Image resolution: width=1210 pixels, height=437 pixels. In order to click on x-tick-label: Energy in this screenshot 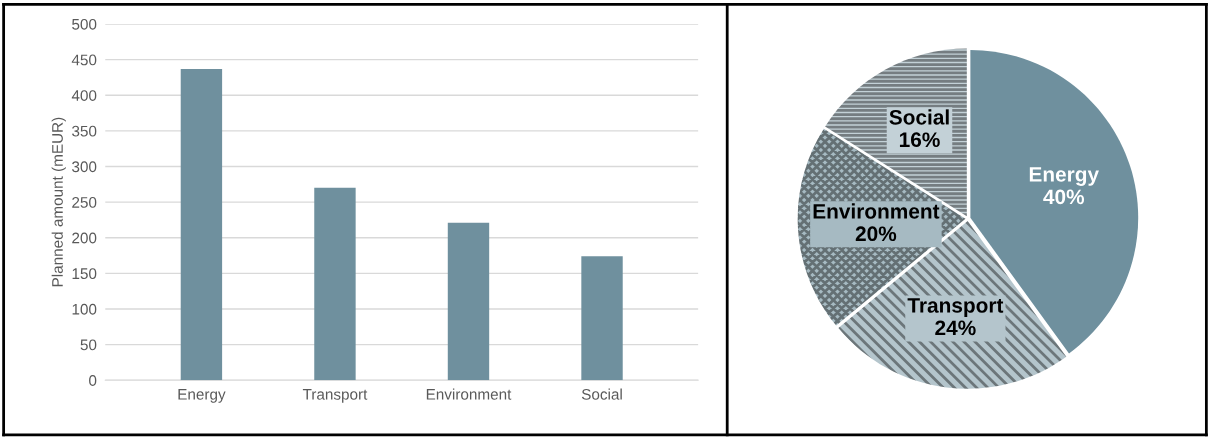, I will do `click(202, 396)`.